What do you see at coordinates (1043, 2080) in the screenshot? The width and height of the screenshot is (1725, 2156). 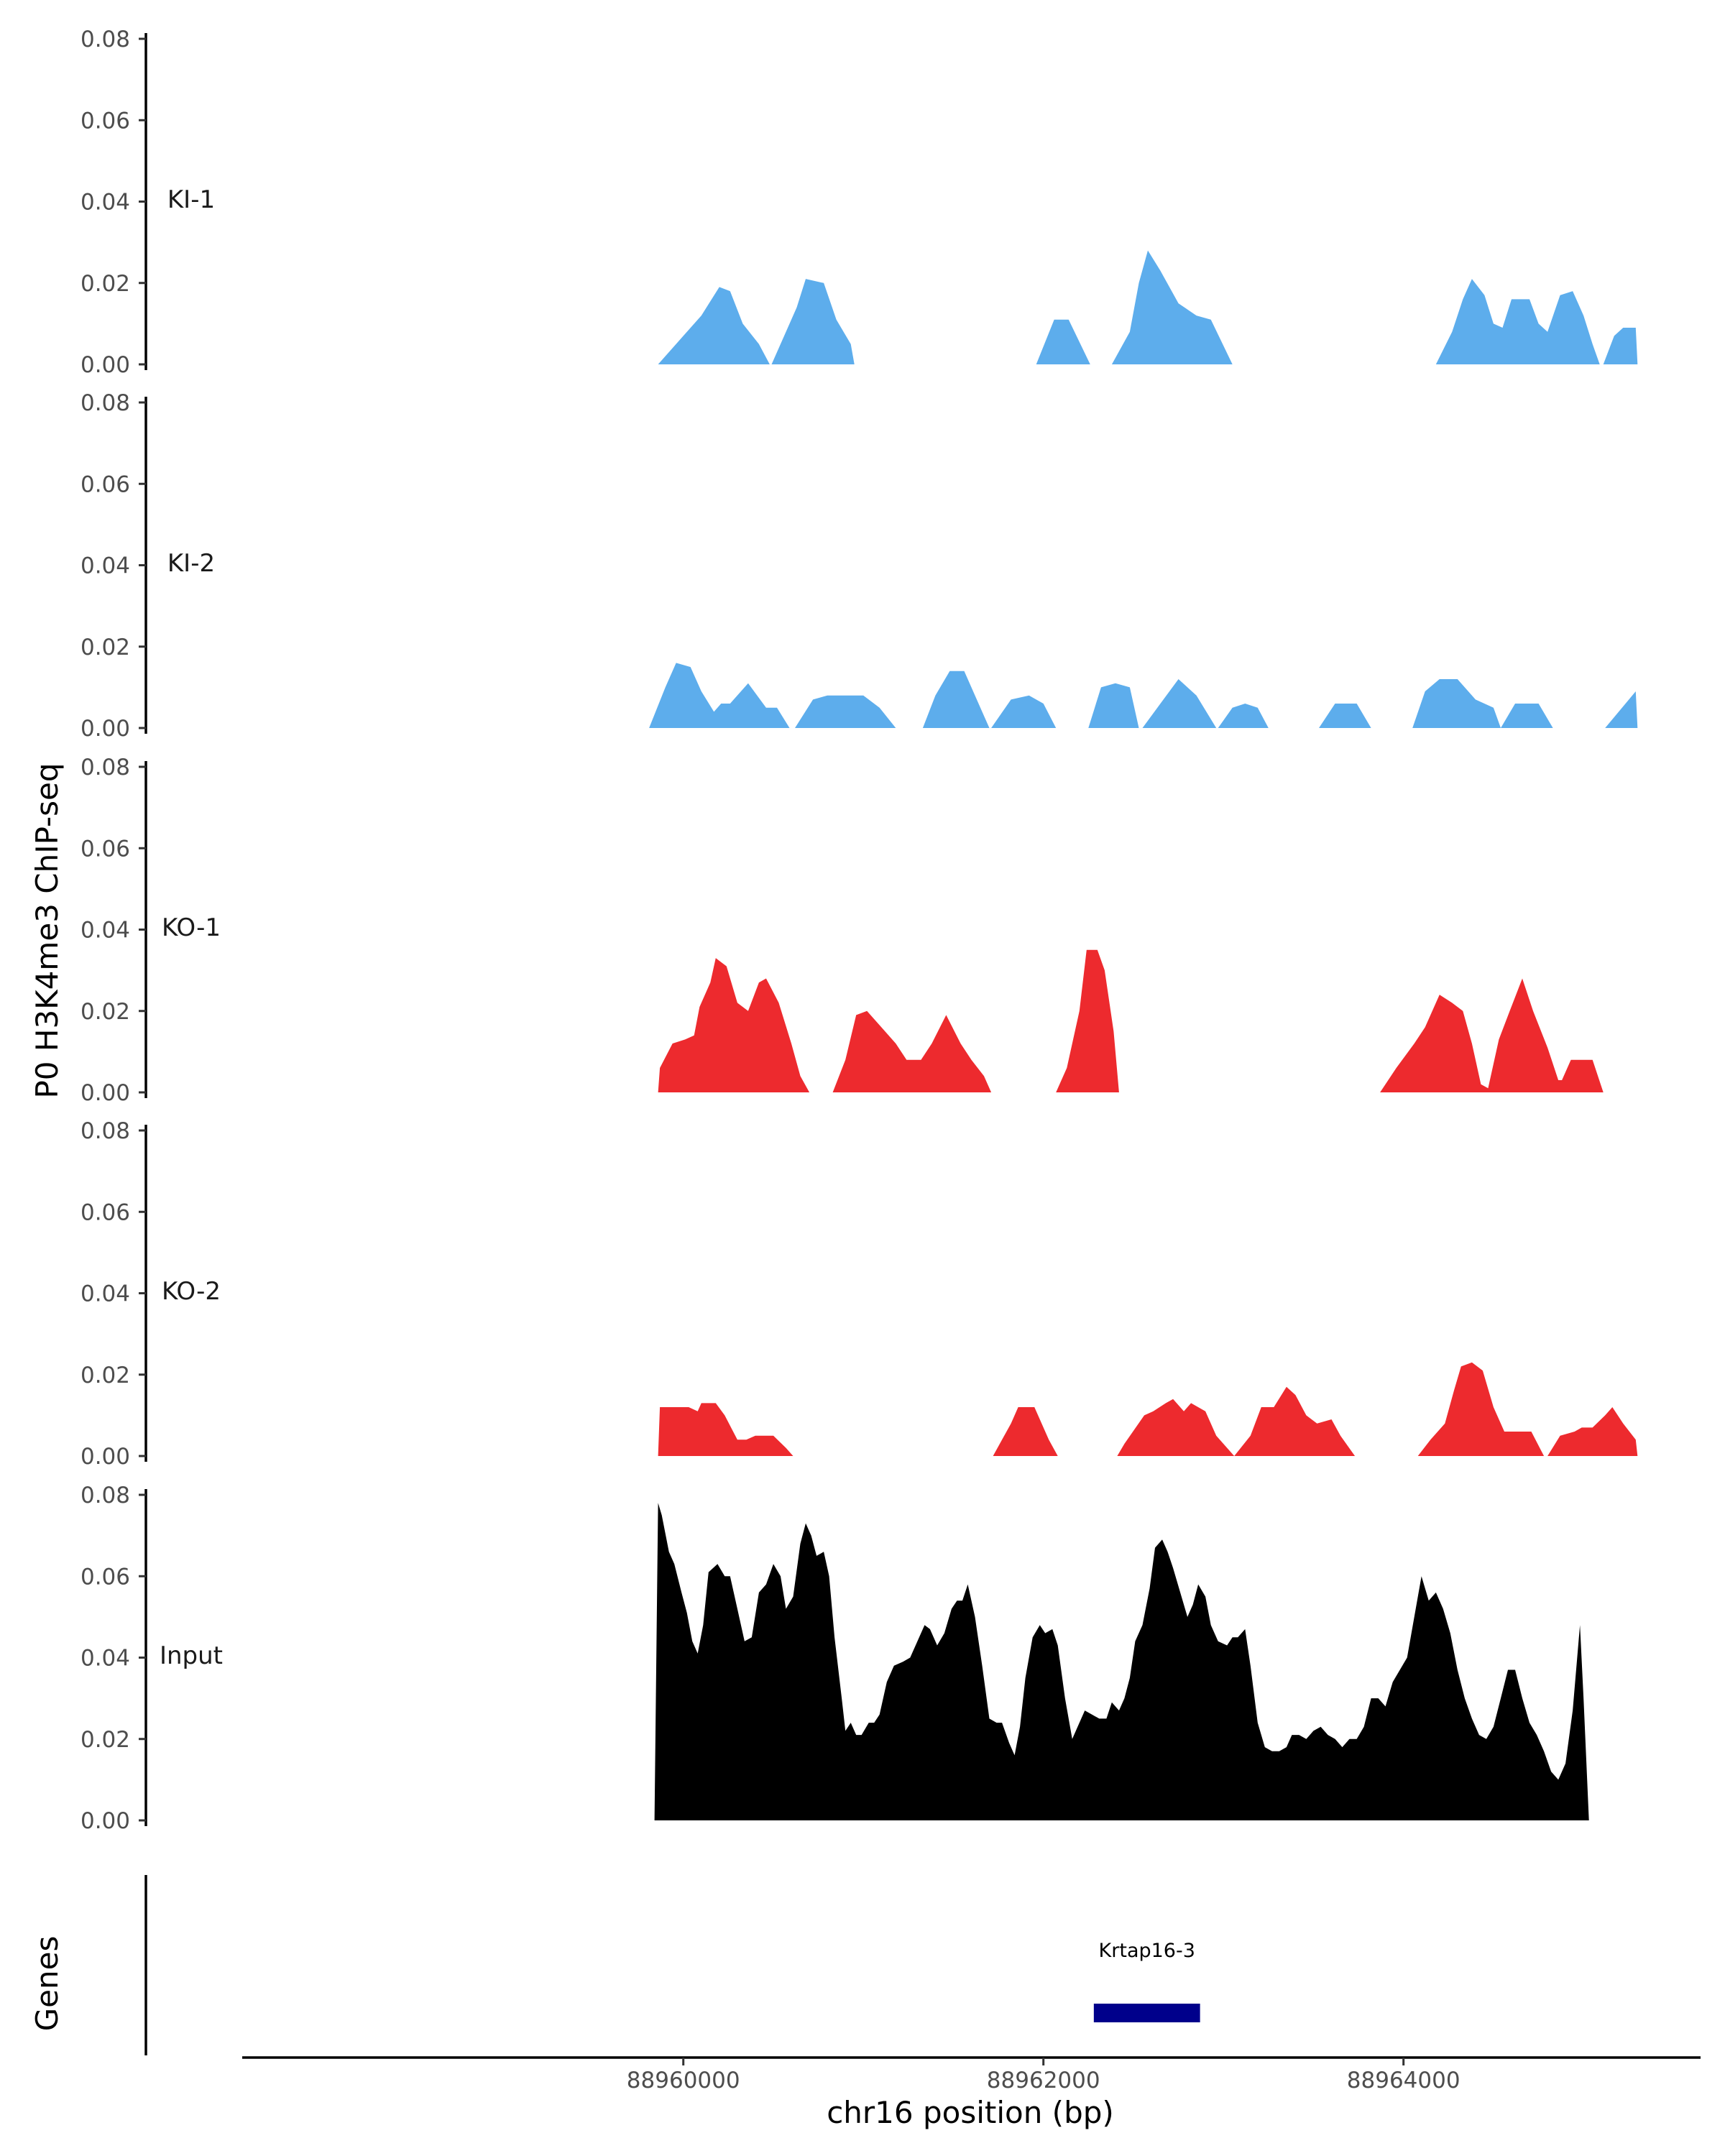 I see `x-tick-label: 88962000` at bounding box center [1043, 2080].